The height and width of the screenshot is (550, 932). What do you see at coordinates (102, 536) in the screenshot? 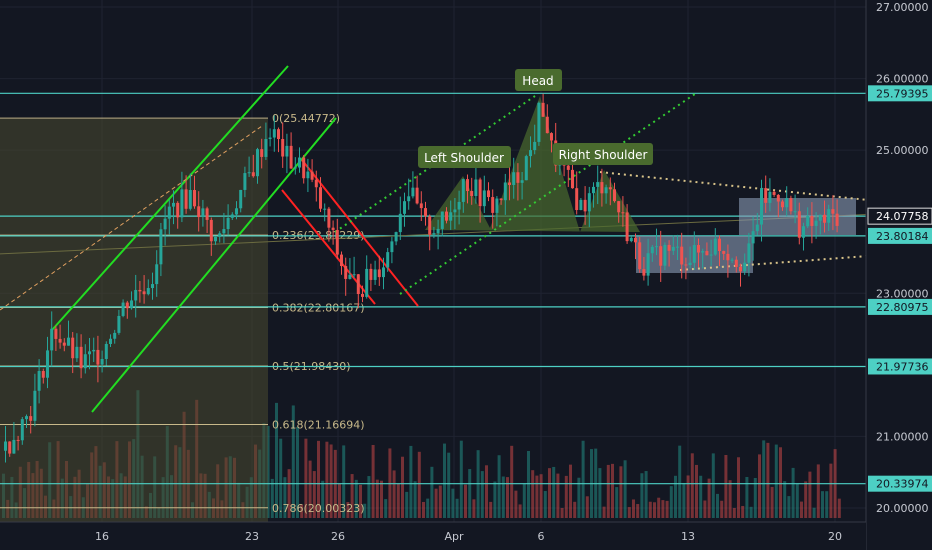
I see `time-tick-label: 16` at bounding box center [102, 536].